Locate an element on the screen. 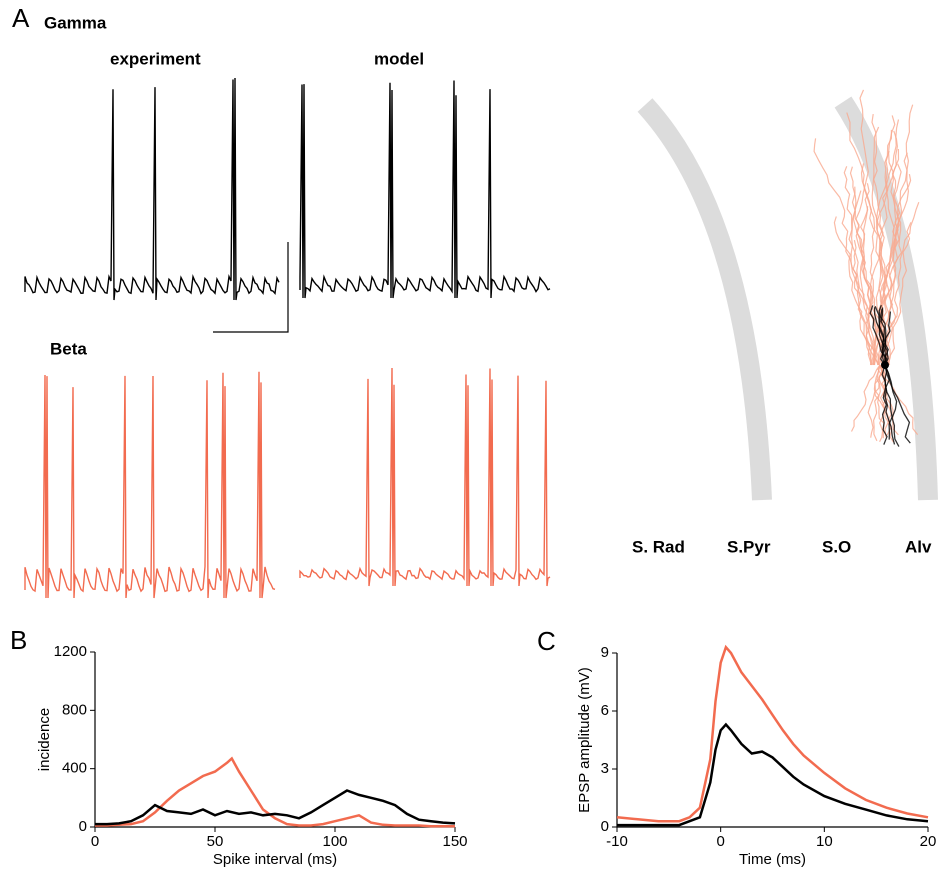 The image size is (947, 872). x-tick-label: -10 is located at coordinates (617, 841).